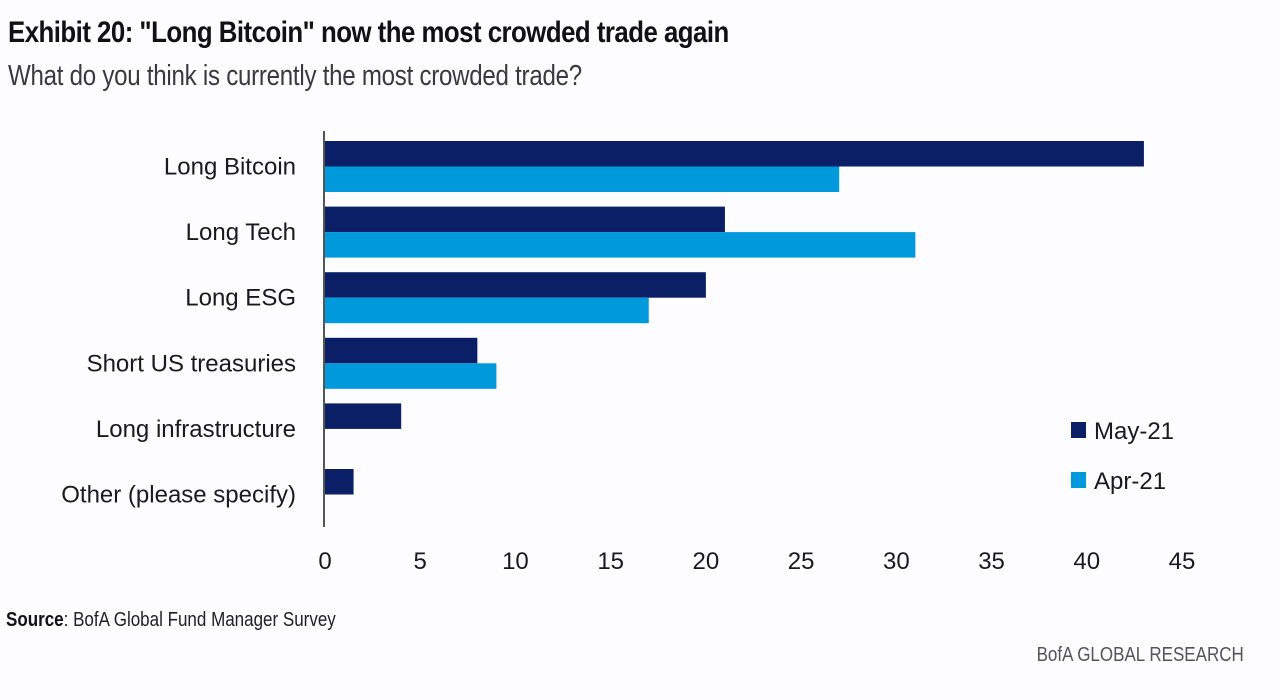 This screenshot has width=1280, height=700. I want to click on x-tick-label: 40, so click(1086, 561).